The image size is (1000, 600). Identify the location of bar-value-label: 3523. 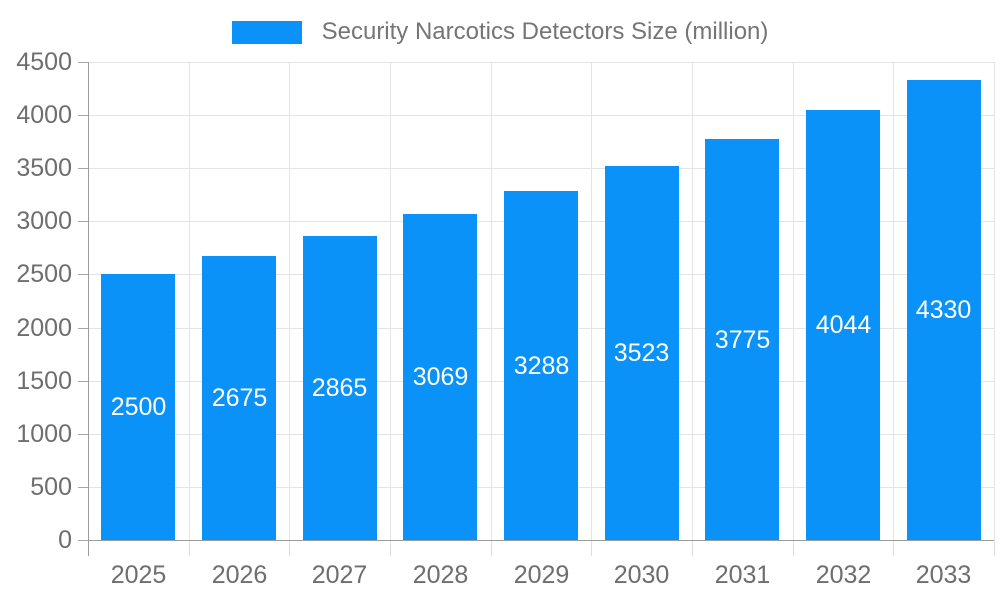
(641, 353).